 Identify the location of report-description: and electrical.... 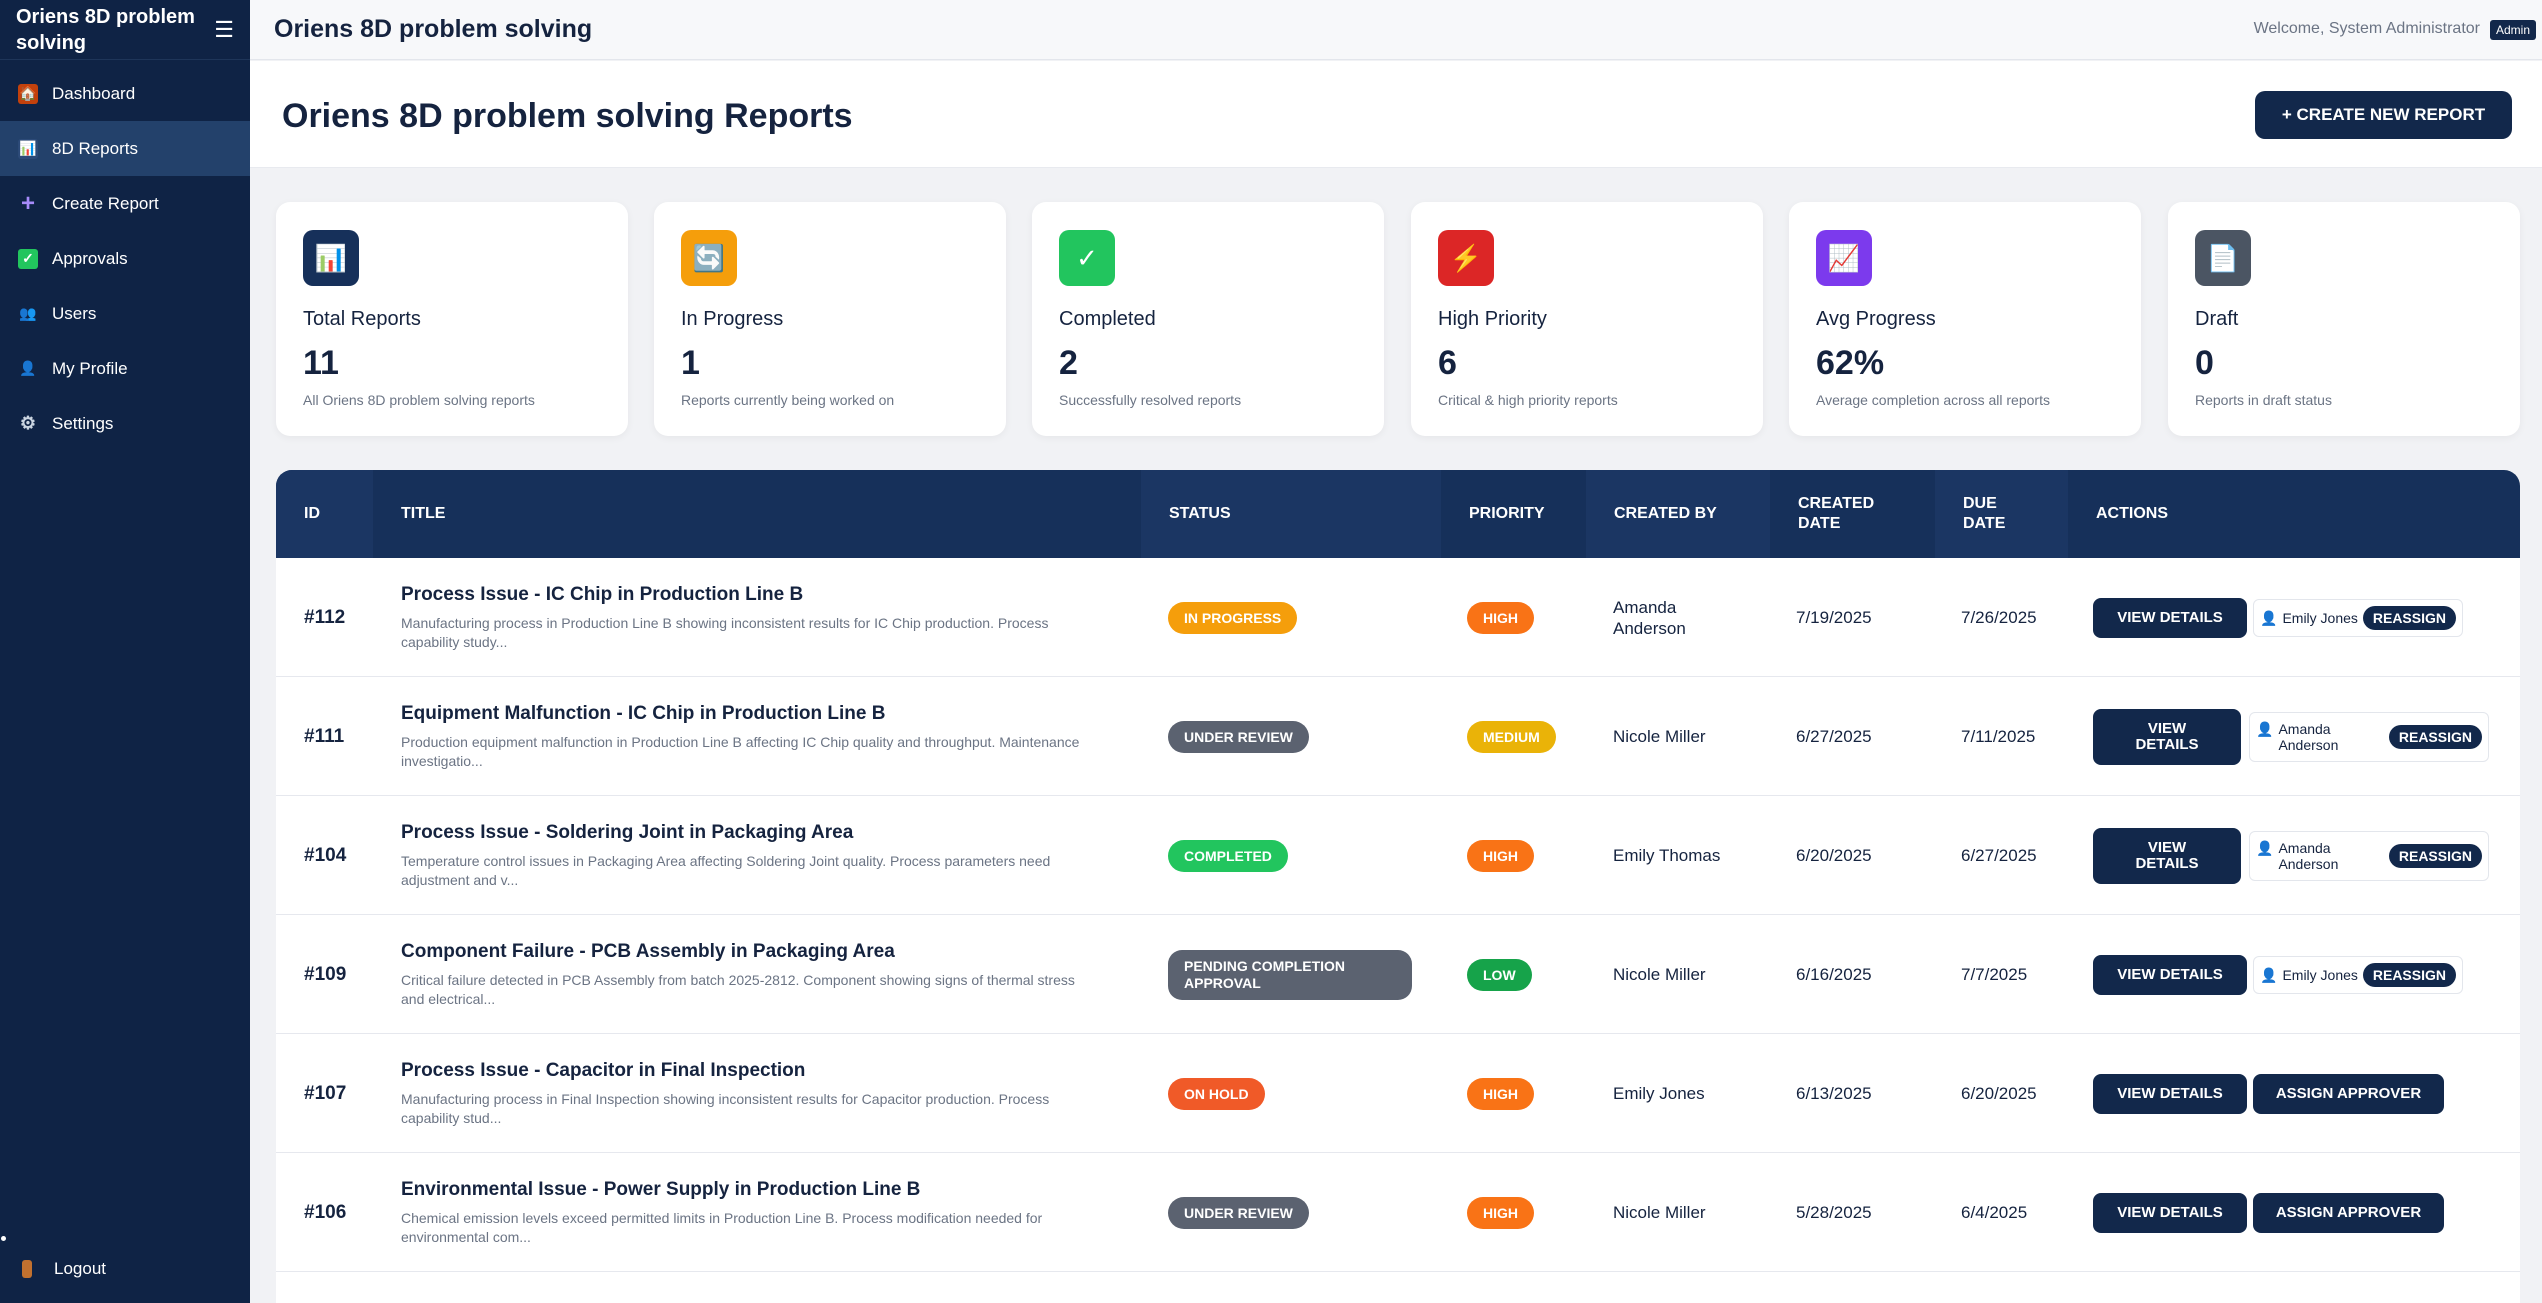
(448, 998).